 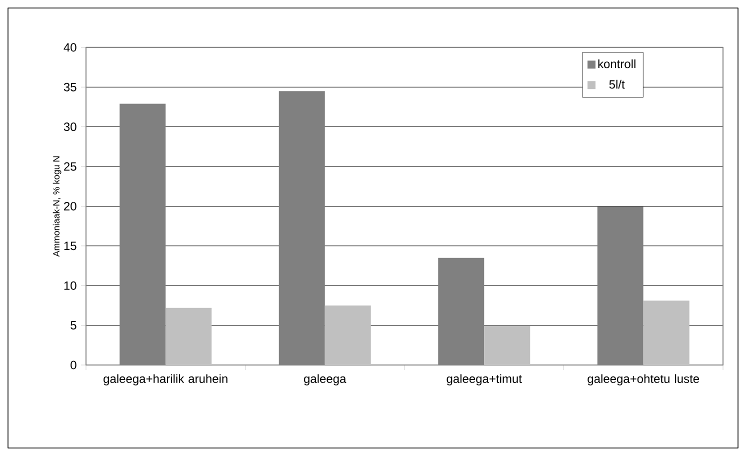 I want to click on y-tick-label: 25, so click(x=70, y=166).